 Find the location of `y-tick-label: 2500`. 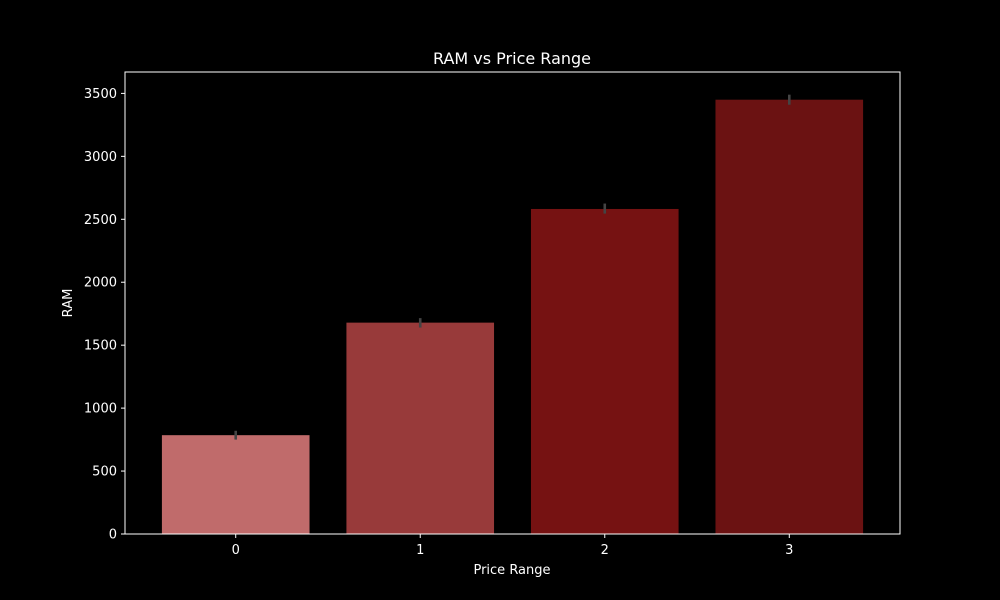

y-tick-label: 2500 is located at coordinates (100, 220).